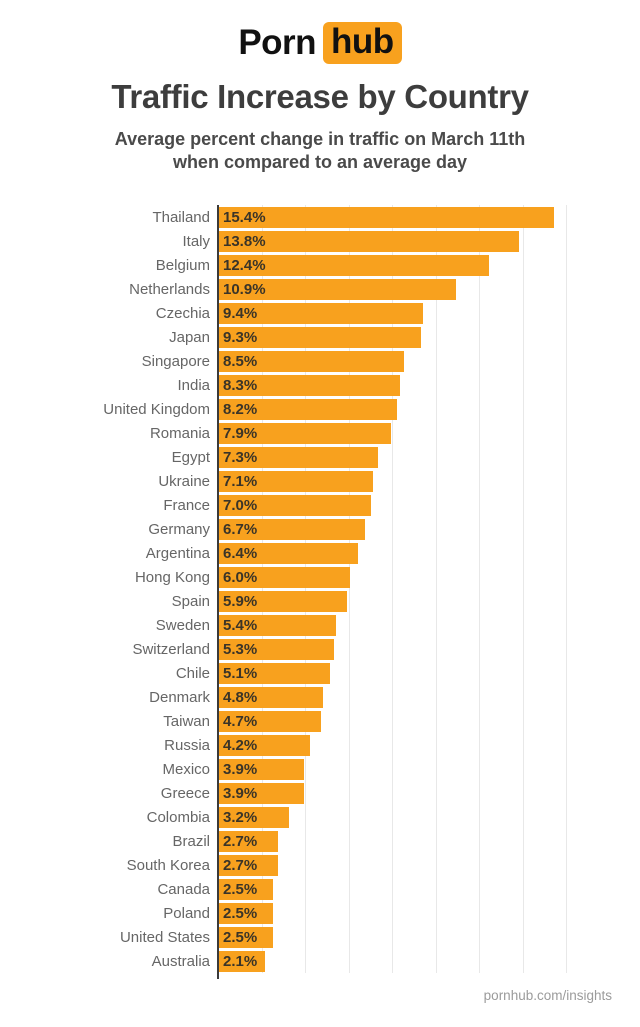  I want to click on chart-row: Netherlands 10.9%, so click(320, 289).